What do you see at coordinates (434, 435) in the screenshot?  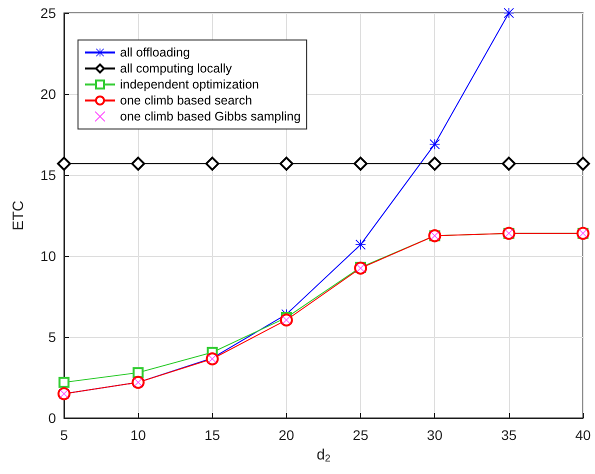 I see `x-tick-label: 30` at bounding box center [434, 435].